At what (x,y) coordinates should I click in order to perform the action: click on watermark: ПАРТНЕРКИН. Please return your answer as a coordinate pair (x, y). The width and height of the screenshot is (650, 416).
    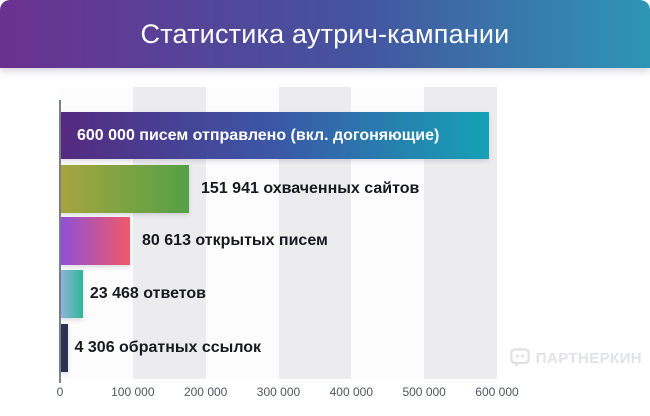
    Looking at the image, I should click on (576, 358).